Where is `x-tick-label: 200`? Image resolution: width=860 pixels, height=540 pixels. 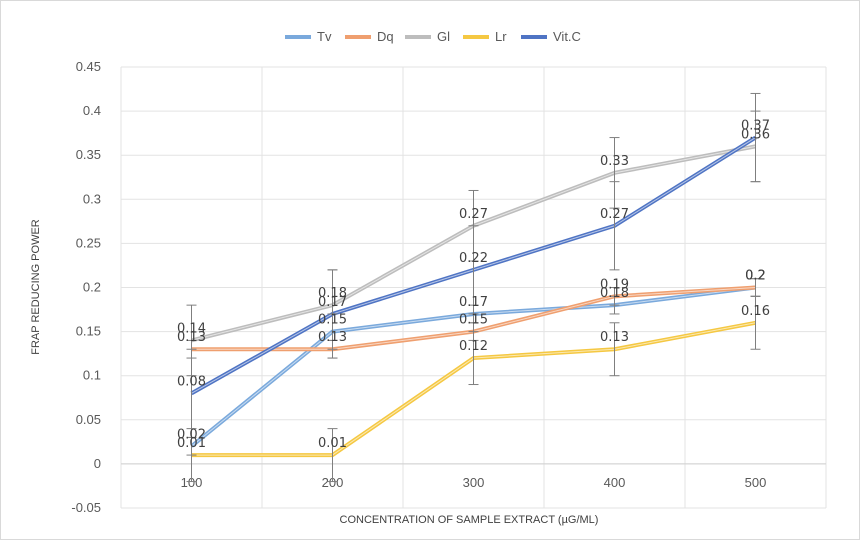 x-tick-label: 200 is located at coordinates (333, 482).